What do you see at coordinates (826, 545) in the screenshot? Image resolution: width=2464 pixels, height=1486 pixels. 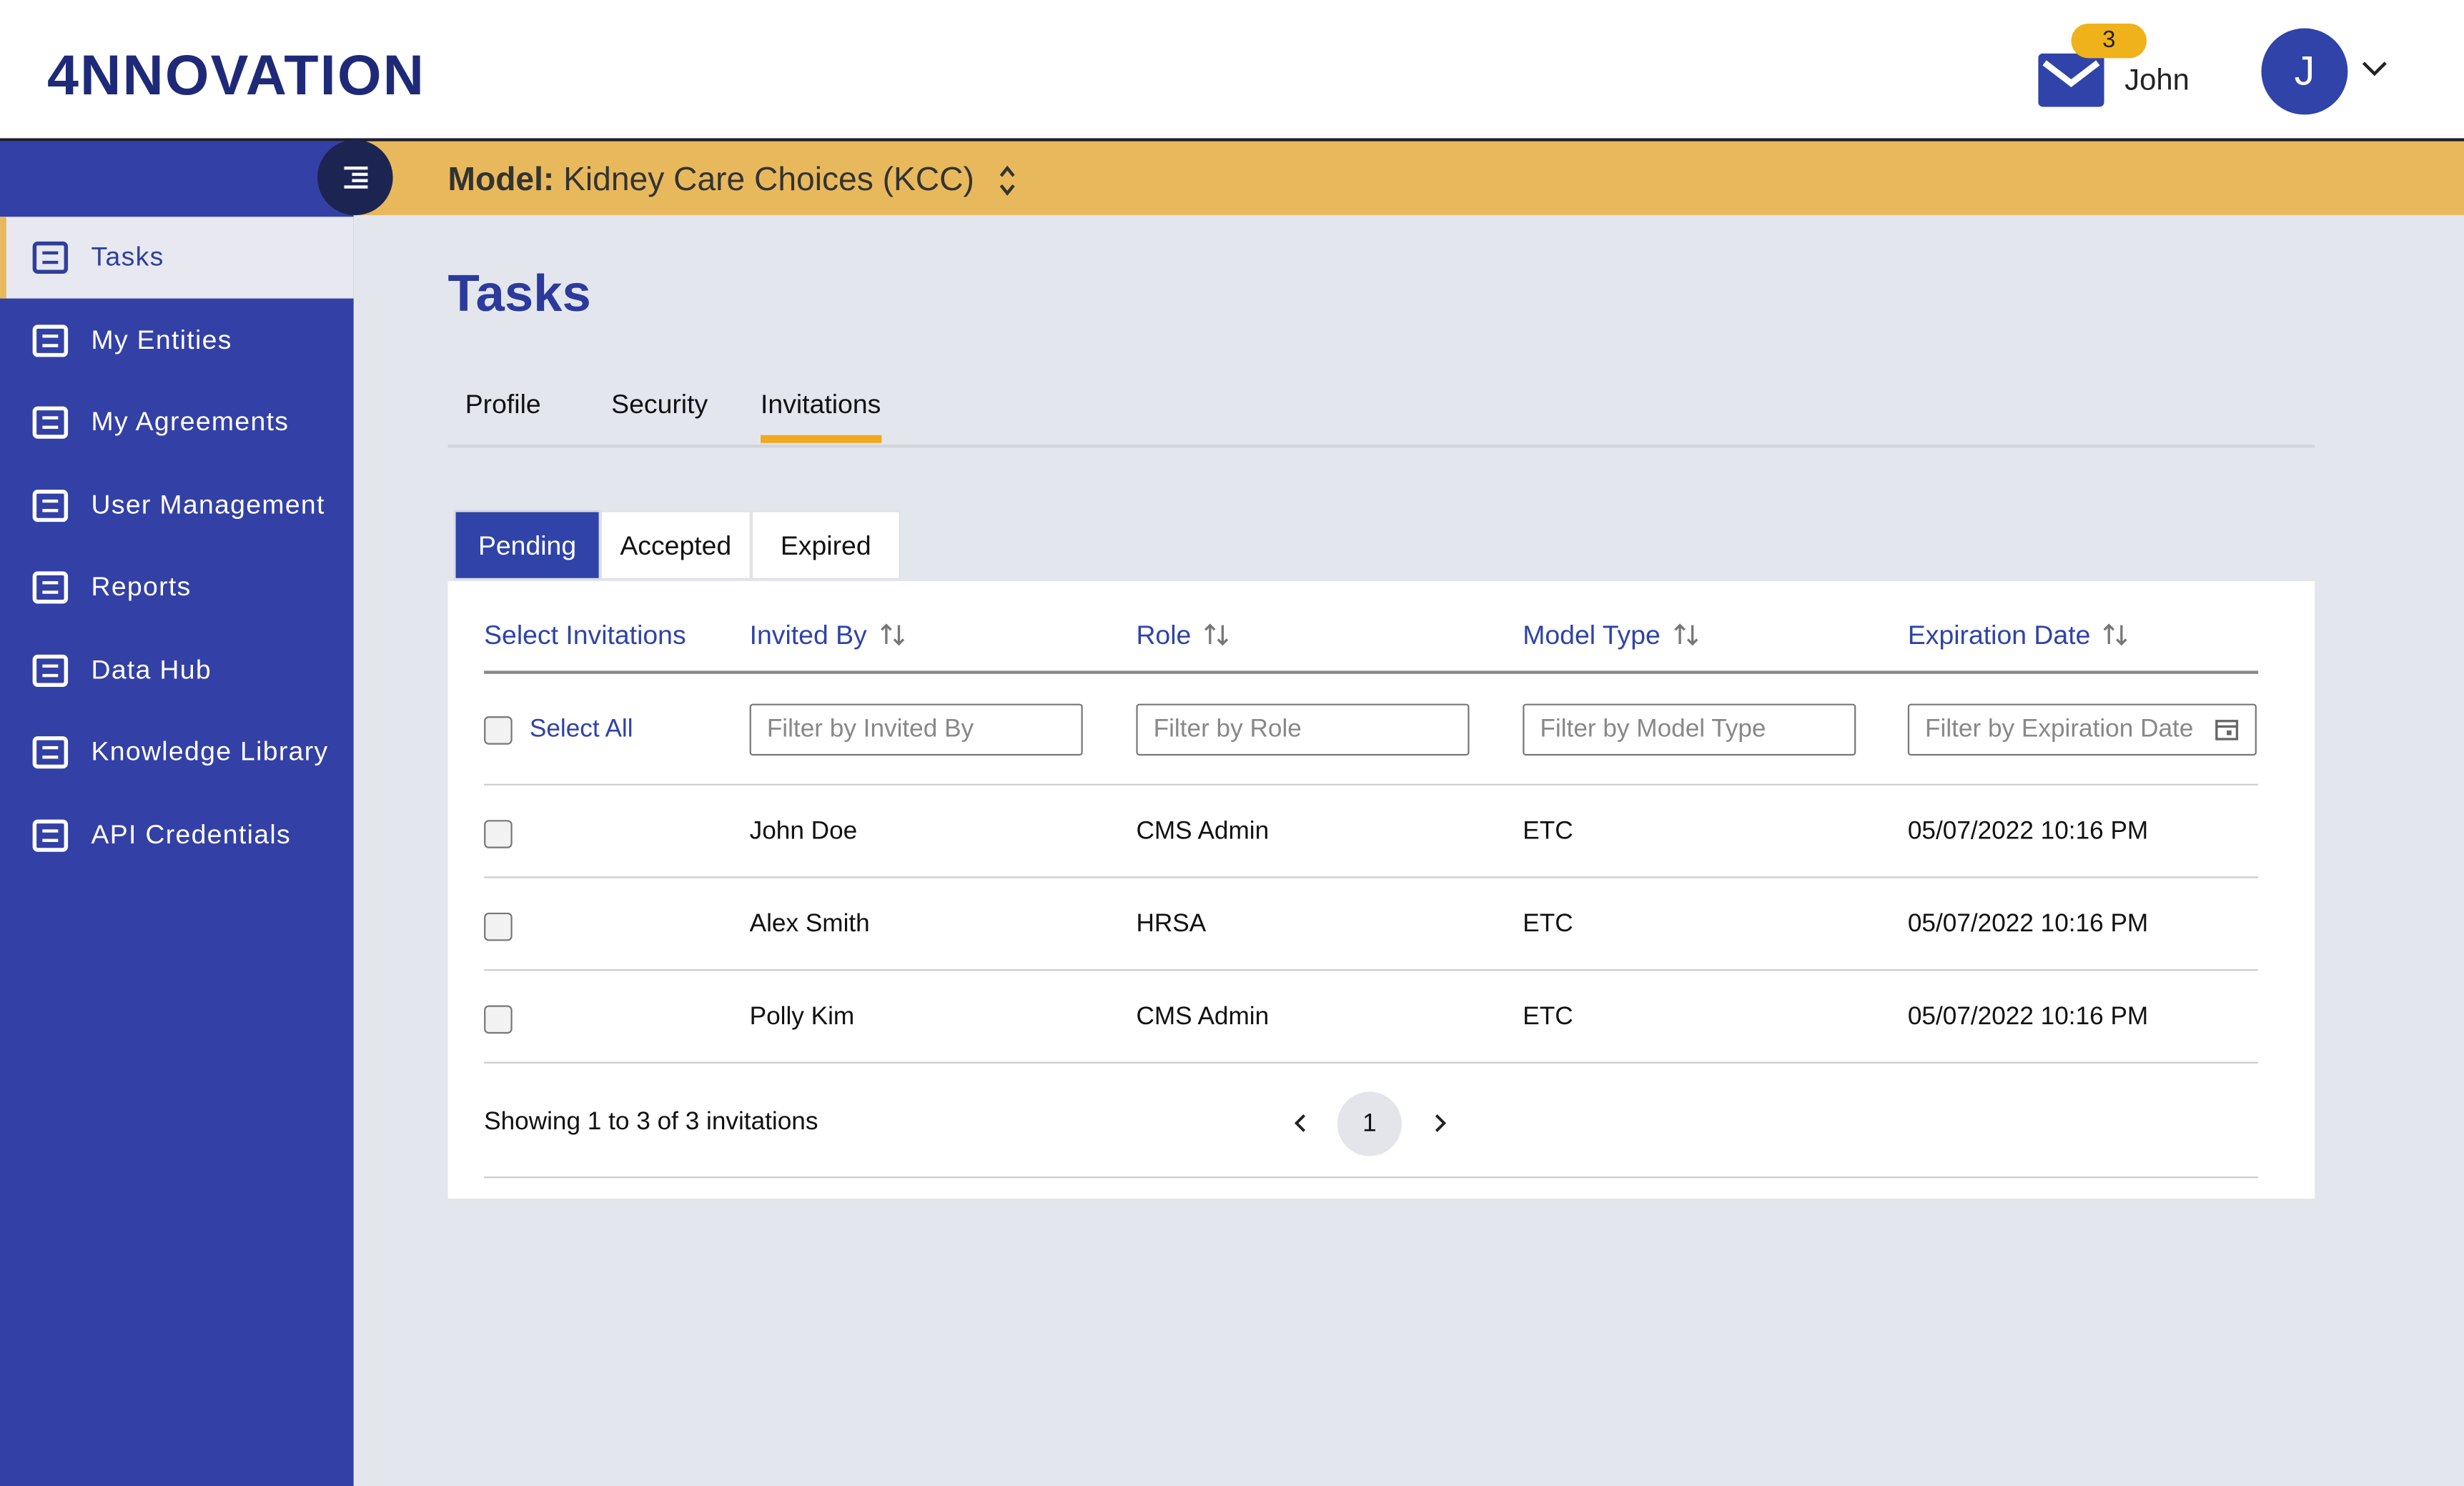 I see `subtab: Expired` at bounding box center [826, 545].